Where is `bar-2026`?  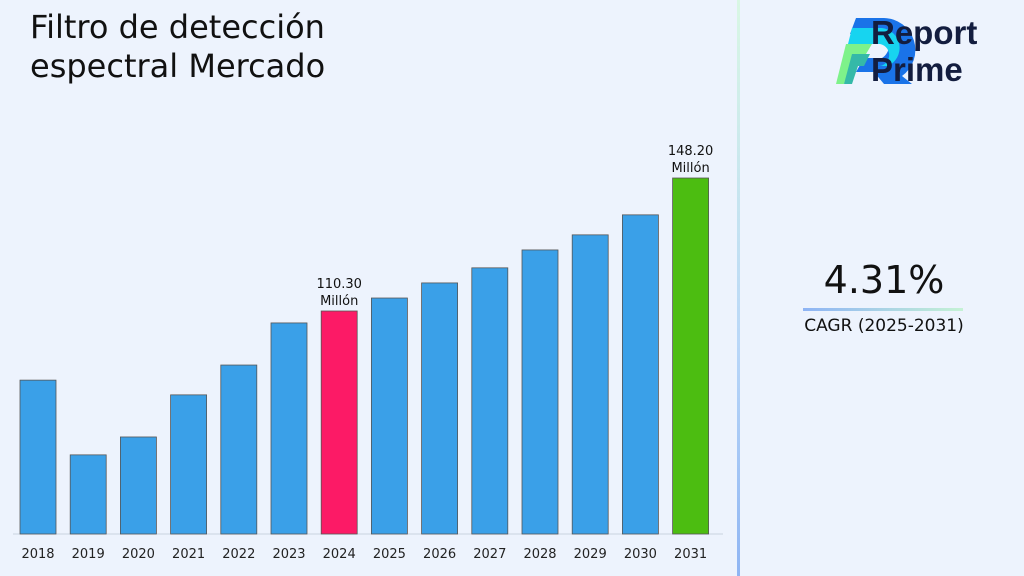 bar-2026 is located at coordinates (440, 408).